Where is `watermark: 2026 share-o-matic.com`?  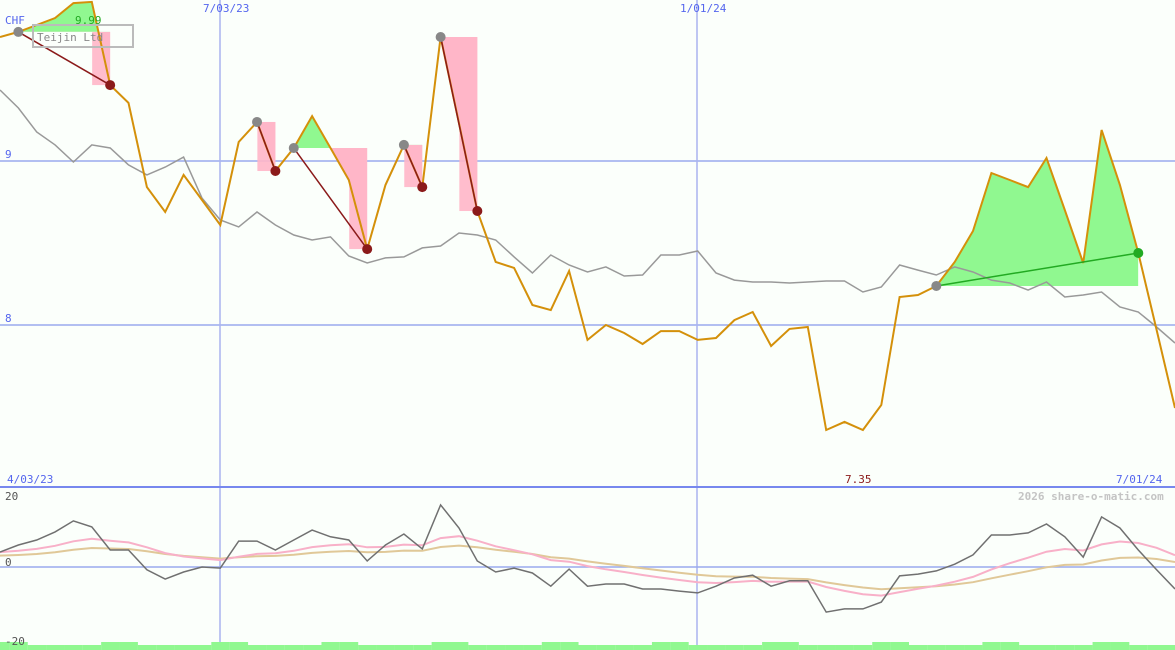 watermark: 2026 share-o-matic.com is located at coordinates (1091, 496).